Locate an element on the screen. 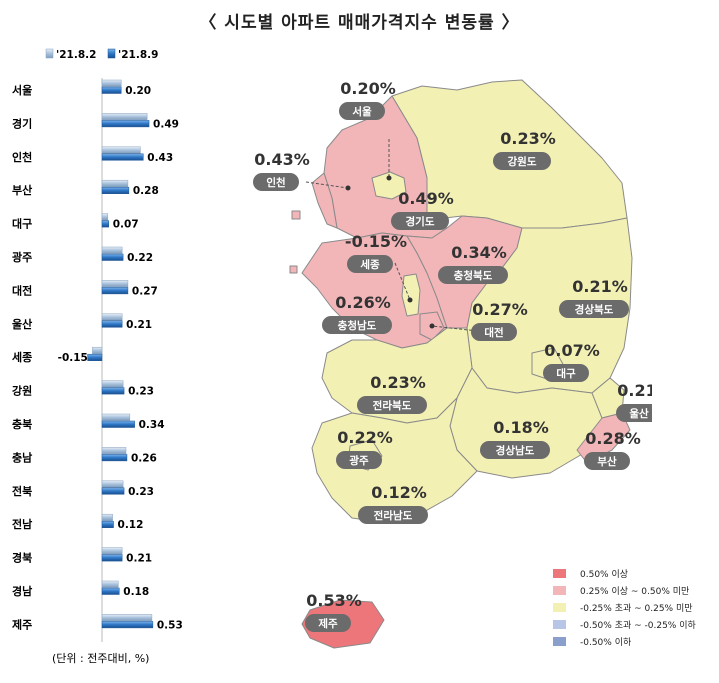  region-name: 부산 is located at coordinates (607, 461).